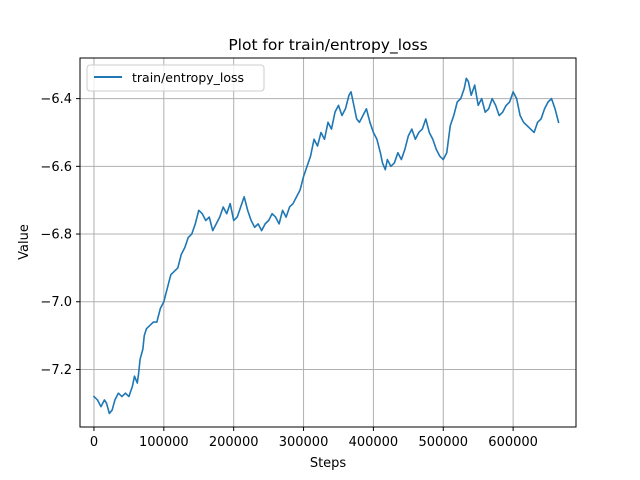 The width and height of the screenshot is (640, 480). Describe the element at coordinates (56, 235) in the screenshot. I see `y-tick-label: −6.8` at that location.